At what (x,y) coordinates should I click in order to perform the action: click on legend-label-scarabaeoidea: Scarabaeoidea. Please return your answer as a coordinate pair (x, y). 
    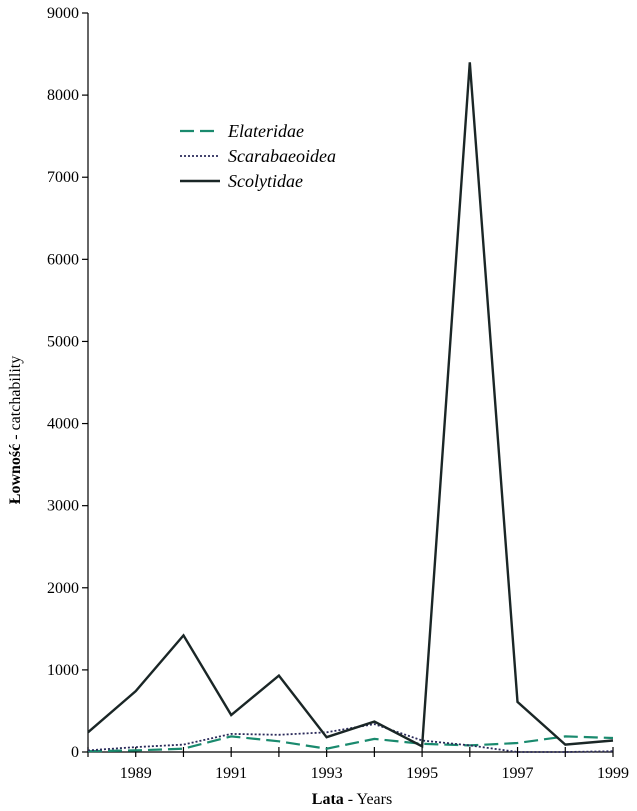
    Looking at the image, I should click on (282, 156).